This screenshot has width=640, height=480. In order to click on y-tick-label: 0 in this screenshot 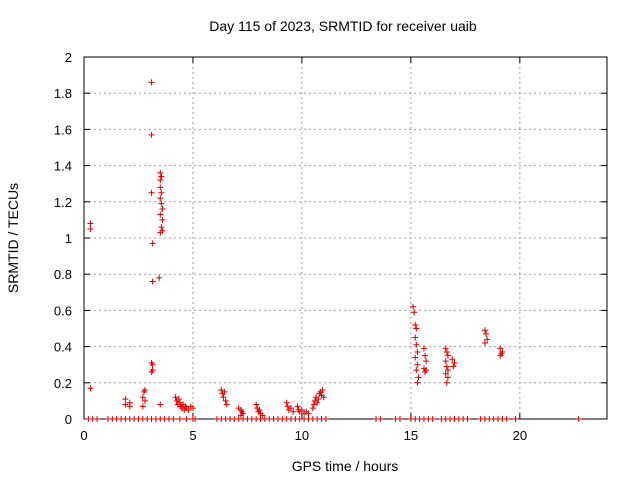, I will do `click(68, 419)`.